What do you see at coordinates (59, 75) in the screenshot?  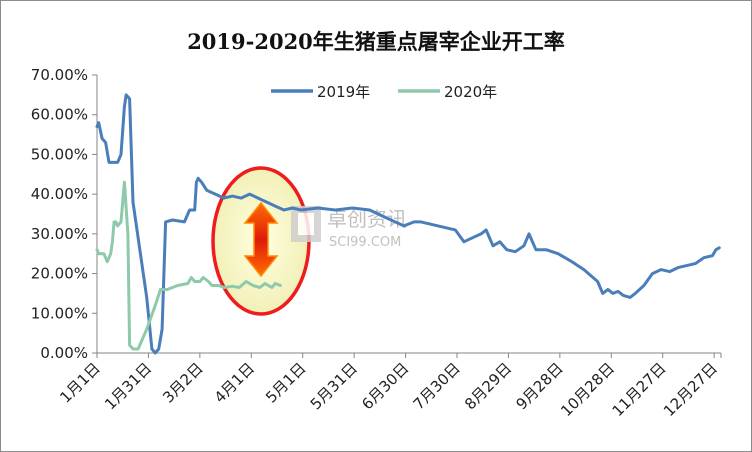 I see `y-tick-label: 70.00%` at bounding box center [59, 75].